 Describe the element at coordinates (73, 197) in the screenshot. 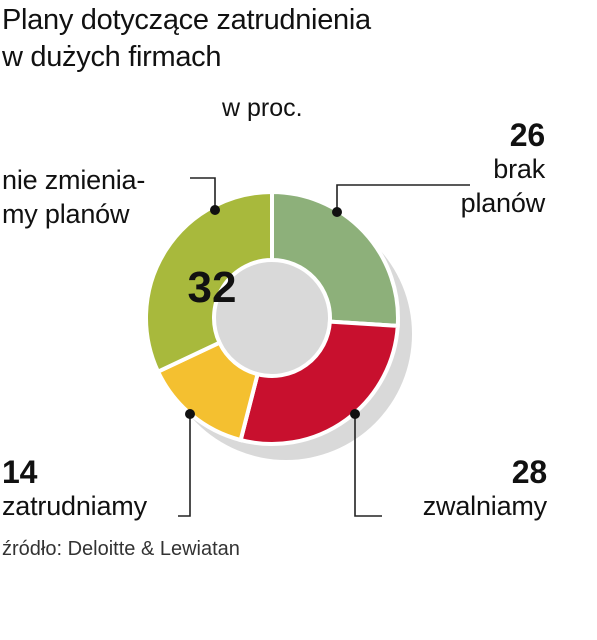

I see `label-nie-zmieniamy: nie zmienia- my planów` at that location.